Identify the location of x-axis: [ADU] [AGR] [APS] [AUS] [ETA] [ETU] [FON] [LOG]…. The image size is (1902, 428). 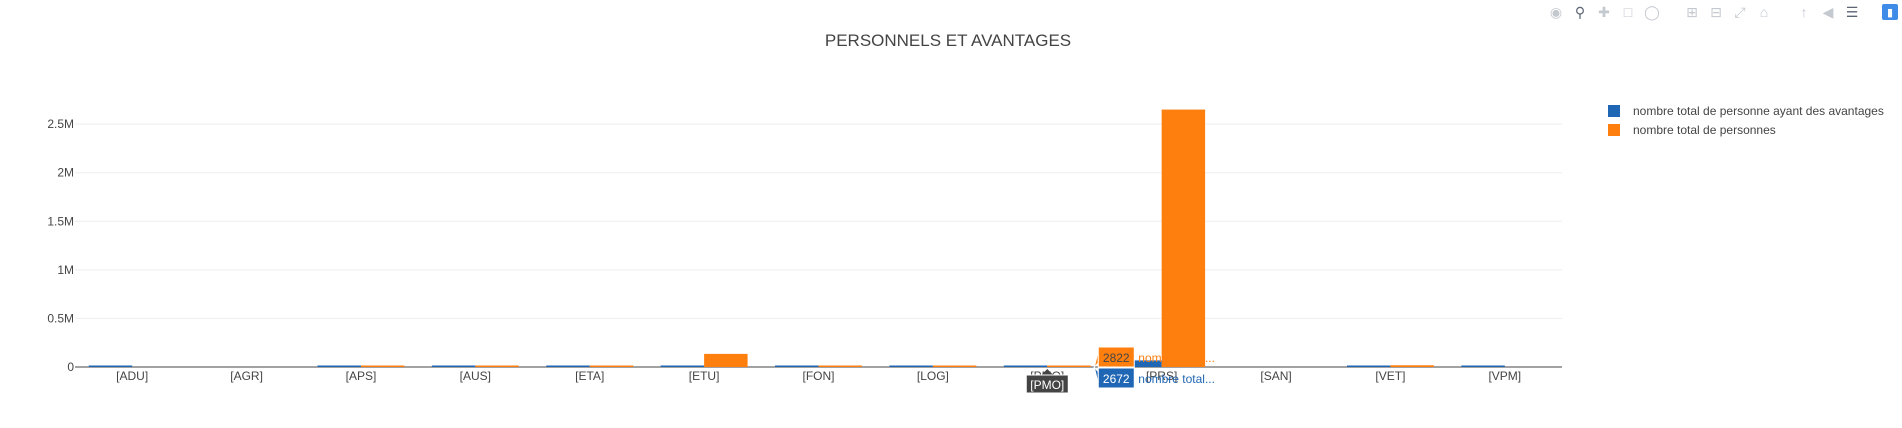
(818, 376).